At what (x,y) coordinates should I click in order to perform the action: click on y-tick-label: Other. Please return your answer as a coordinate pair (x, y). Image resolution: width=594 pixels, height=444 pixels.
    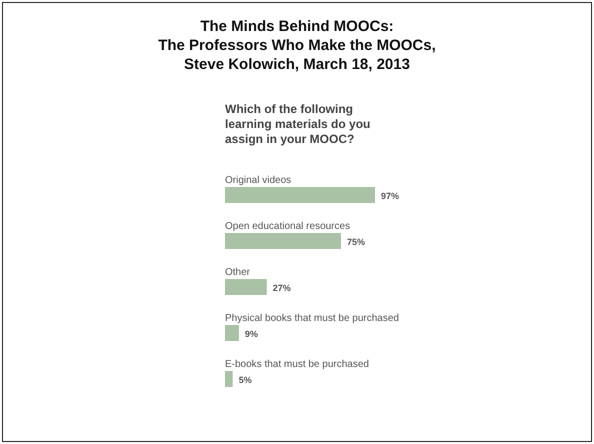
    Looking at the image, I should click on (238, 272).